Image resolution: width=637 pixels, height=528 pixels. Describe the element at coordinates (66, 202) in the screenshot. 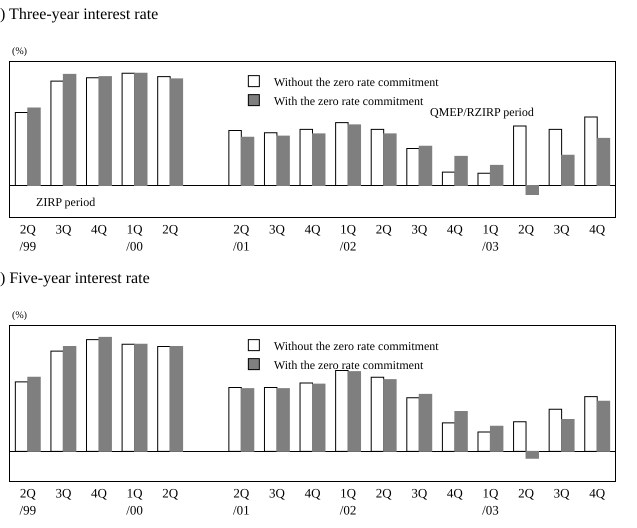

I see `text: ZIRP period` at that location.